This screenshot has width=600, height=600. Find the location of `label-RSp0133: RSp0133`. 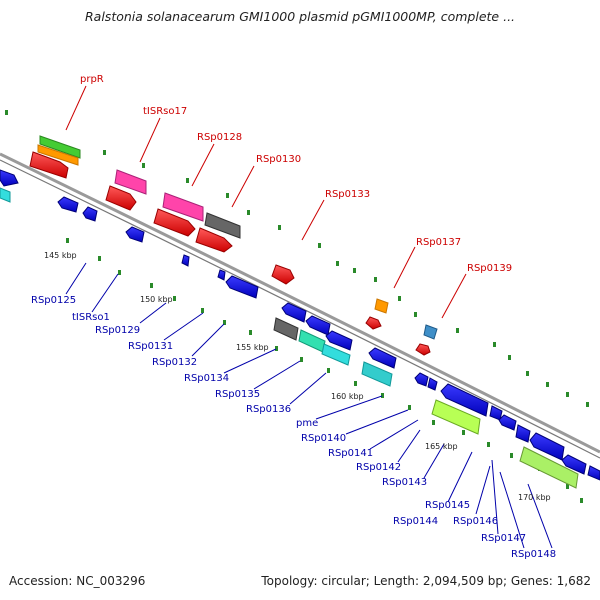

label-RSp0133: RSp0133 is located at coordinates (347, 194).